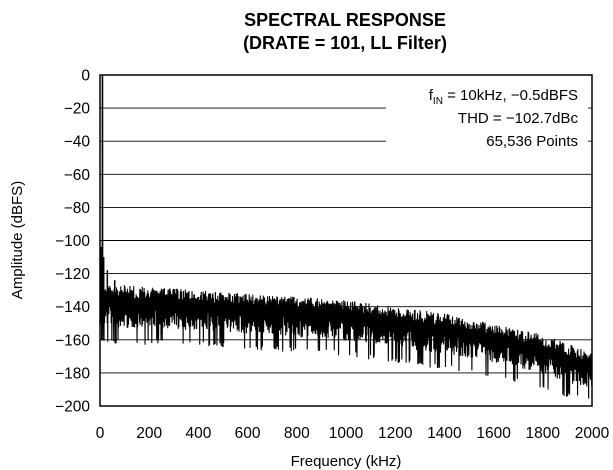 This screenshot has width=613, height=470. I want to click on y-tick-label: −40, so click(77, 142).